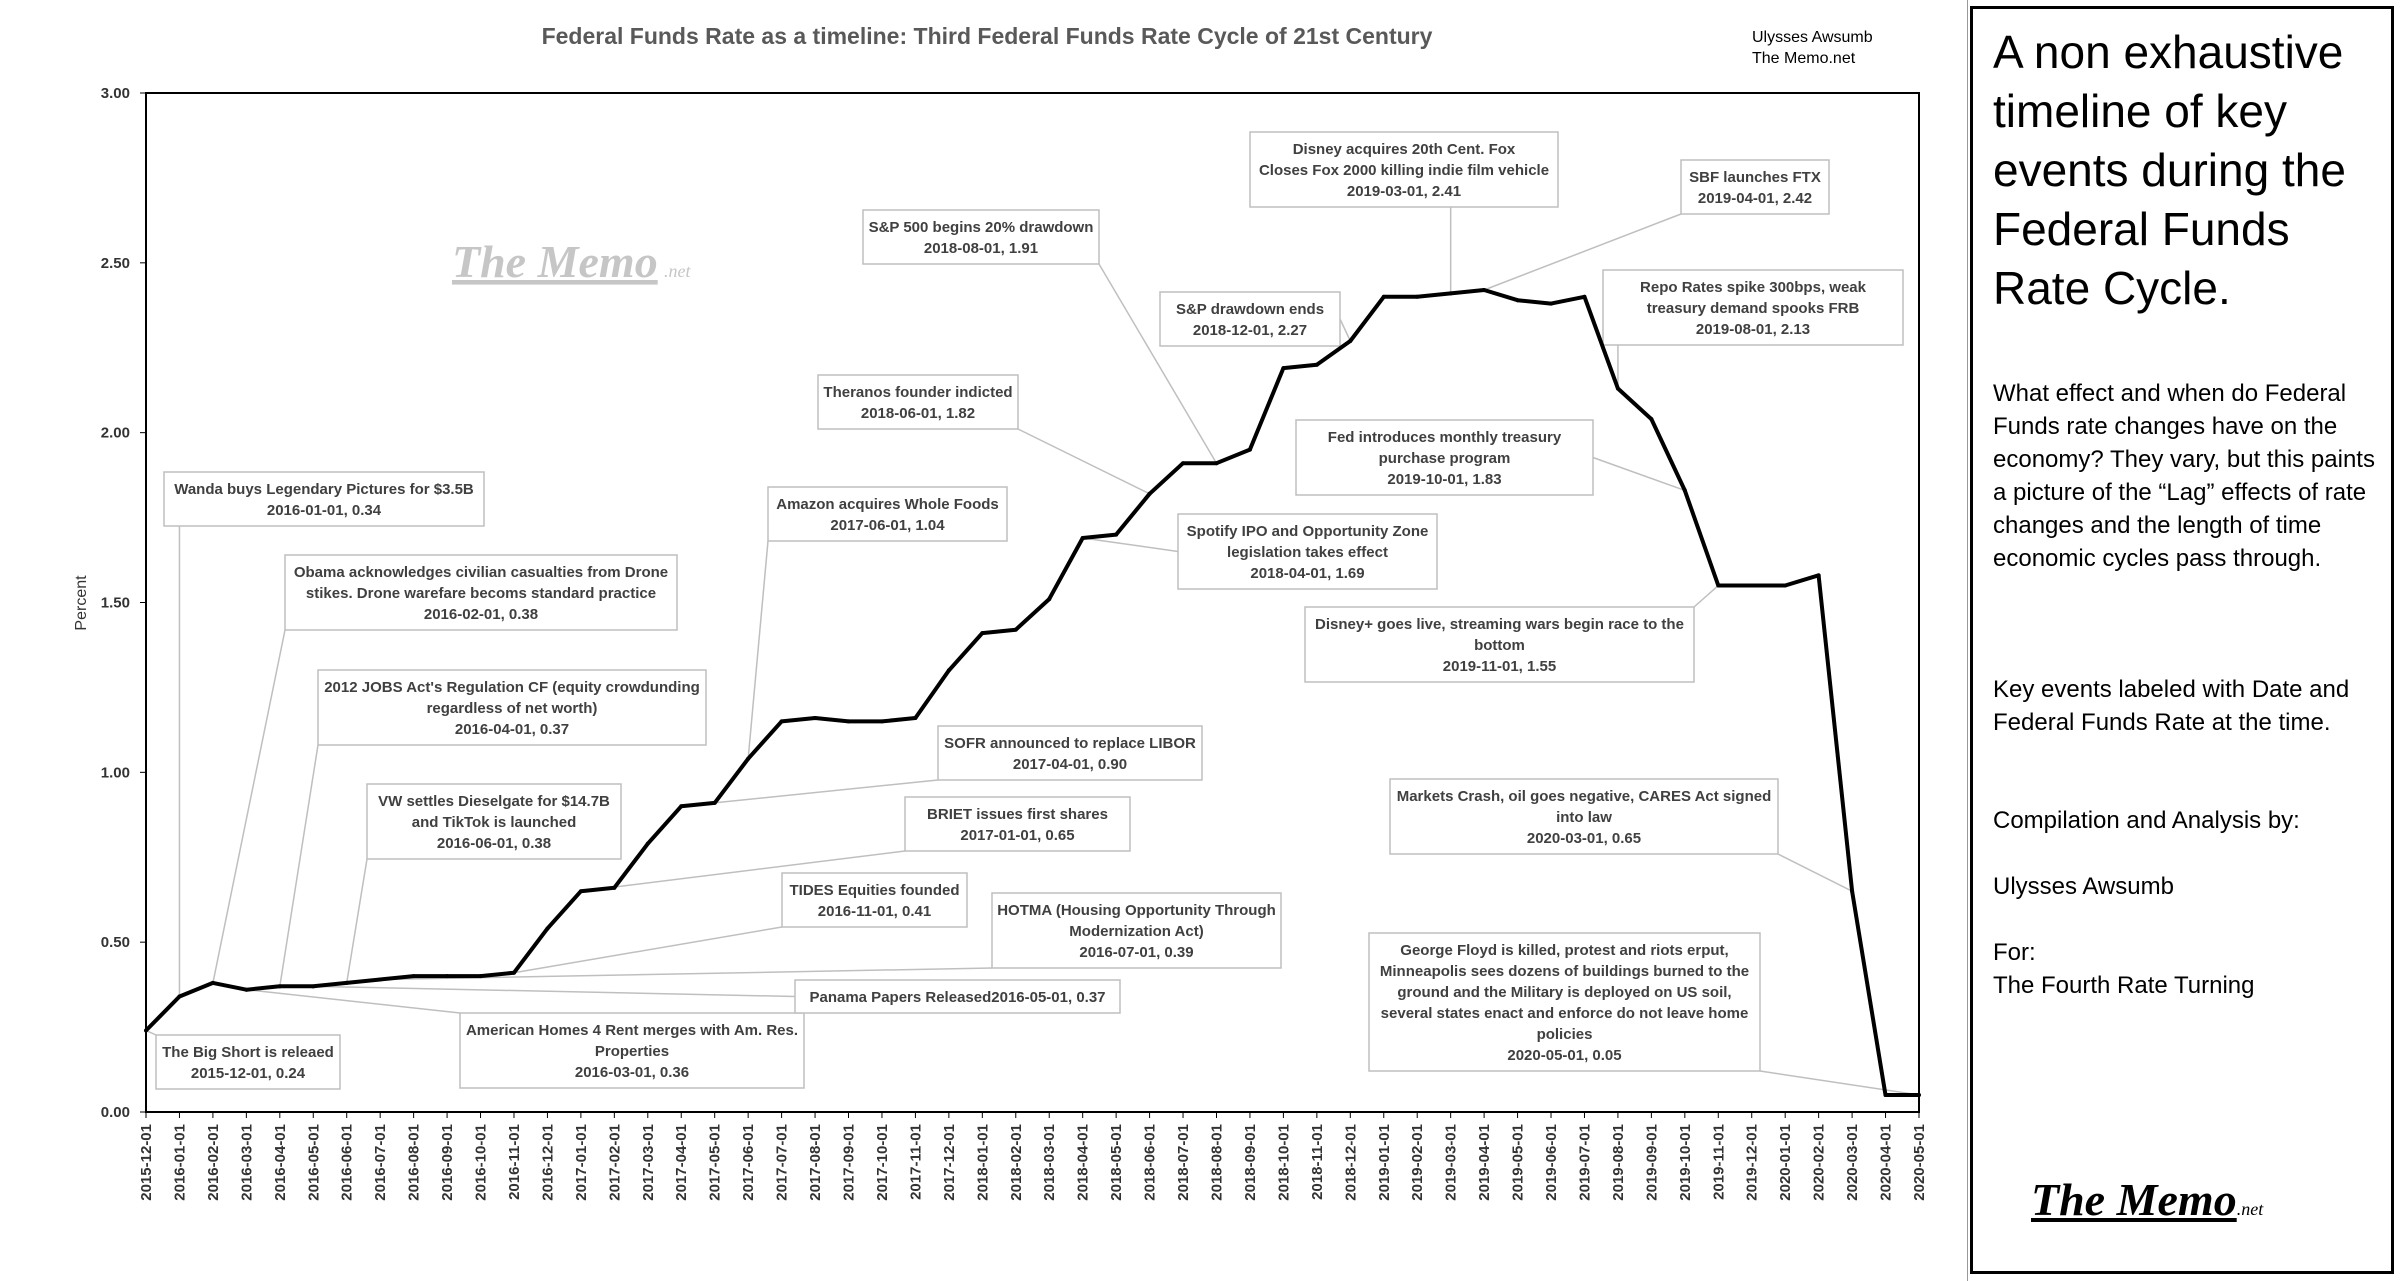 Image resolution: width=2400 pixels, height=1281 pixels. What do you see at coordinates (849, 1162) in the screenshot?
I see `x-tick-label: 2017-09-01` at bounding box center [849, 1162].